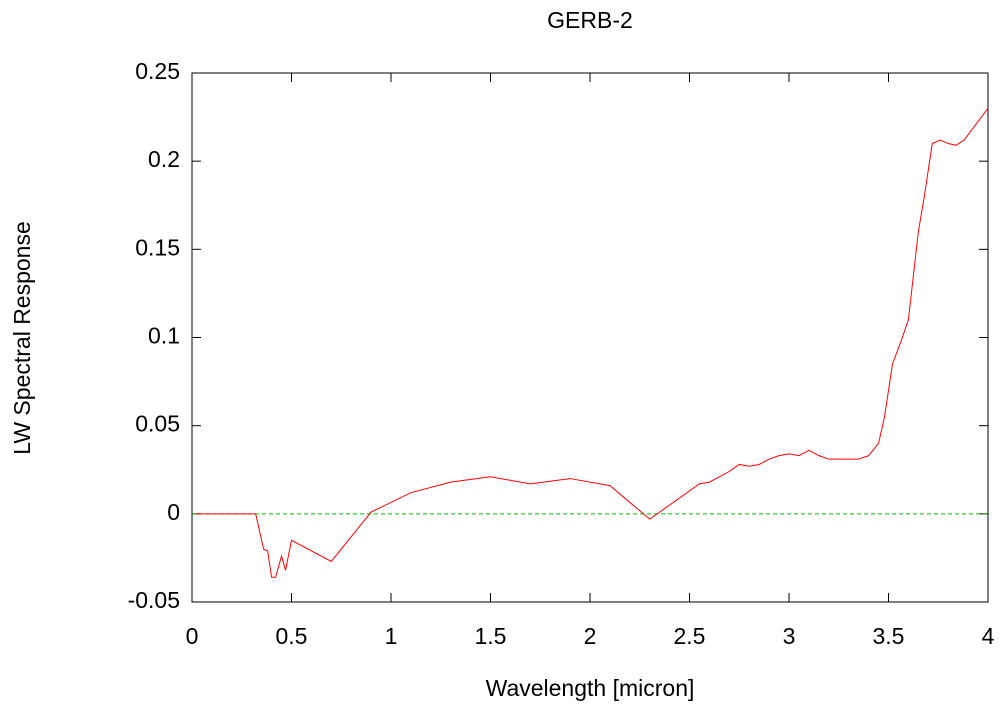 The width and height of the screenshot is (1002, 721). I want to click on x-tick-label: 3.5, so click(889, 636).